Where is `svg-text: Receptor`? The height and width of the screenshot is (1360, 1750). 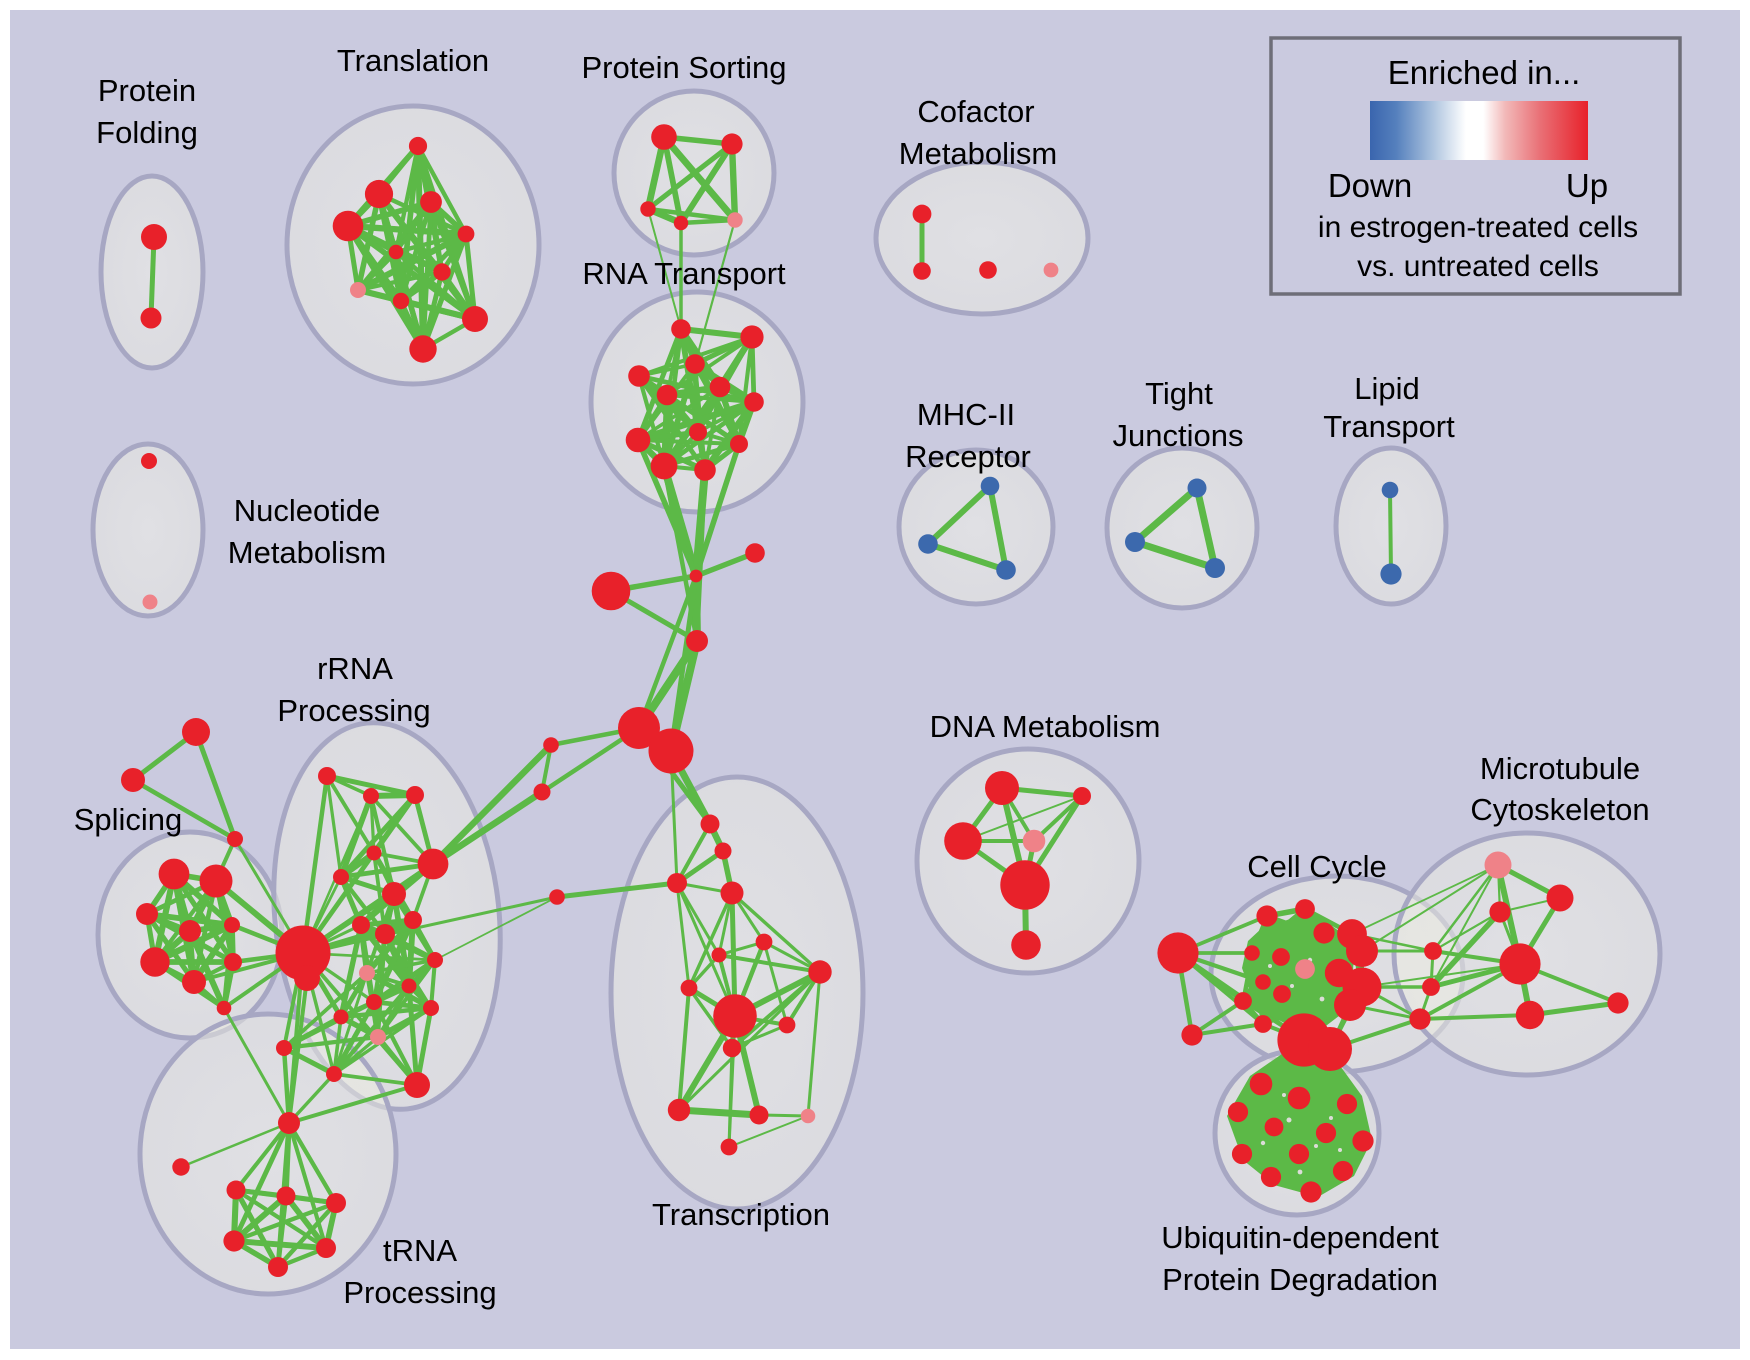
svg-text: Receptor is located at coordinates (968, 456).